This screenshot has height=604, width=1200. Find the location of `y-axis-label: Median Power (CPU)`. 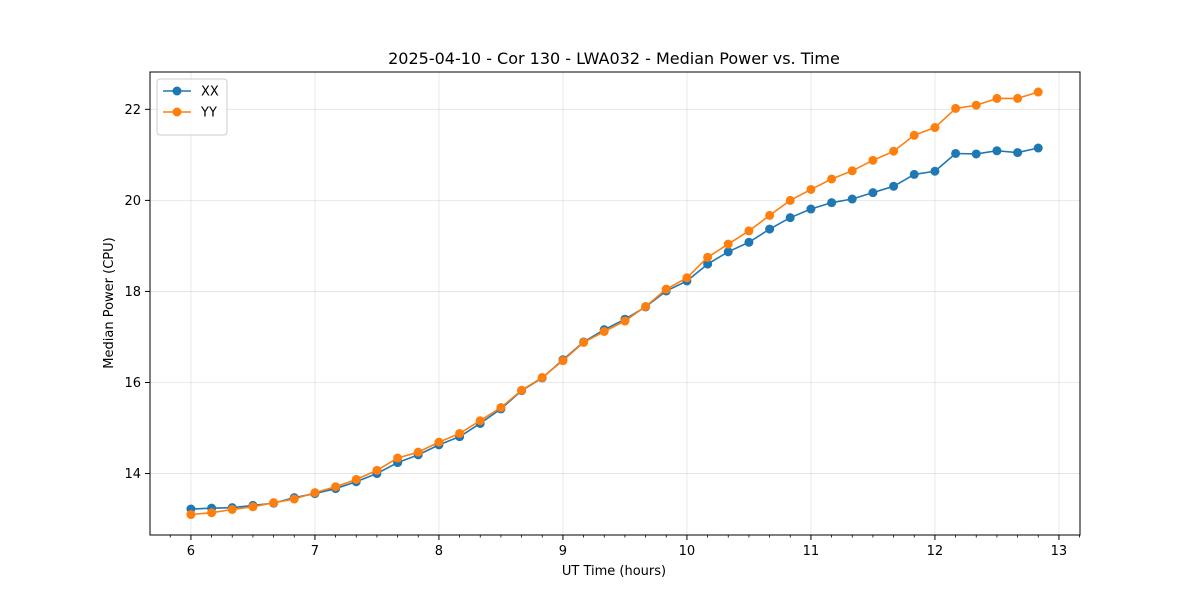

y-axis-label: Median Power (CPU) is located at coordinates (109, 302).